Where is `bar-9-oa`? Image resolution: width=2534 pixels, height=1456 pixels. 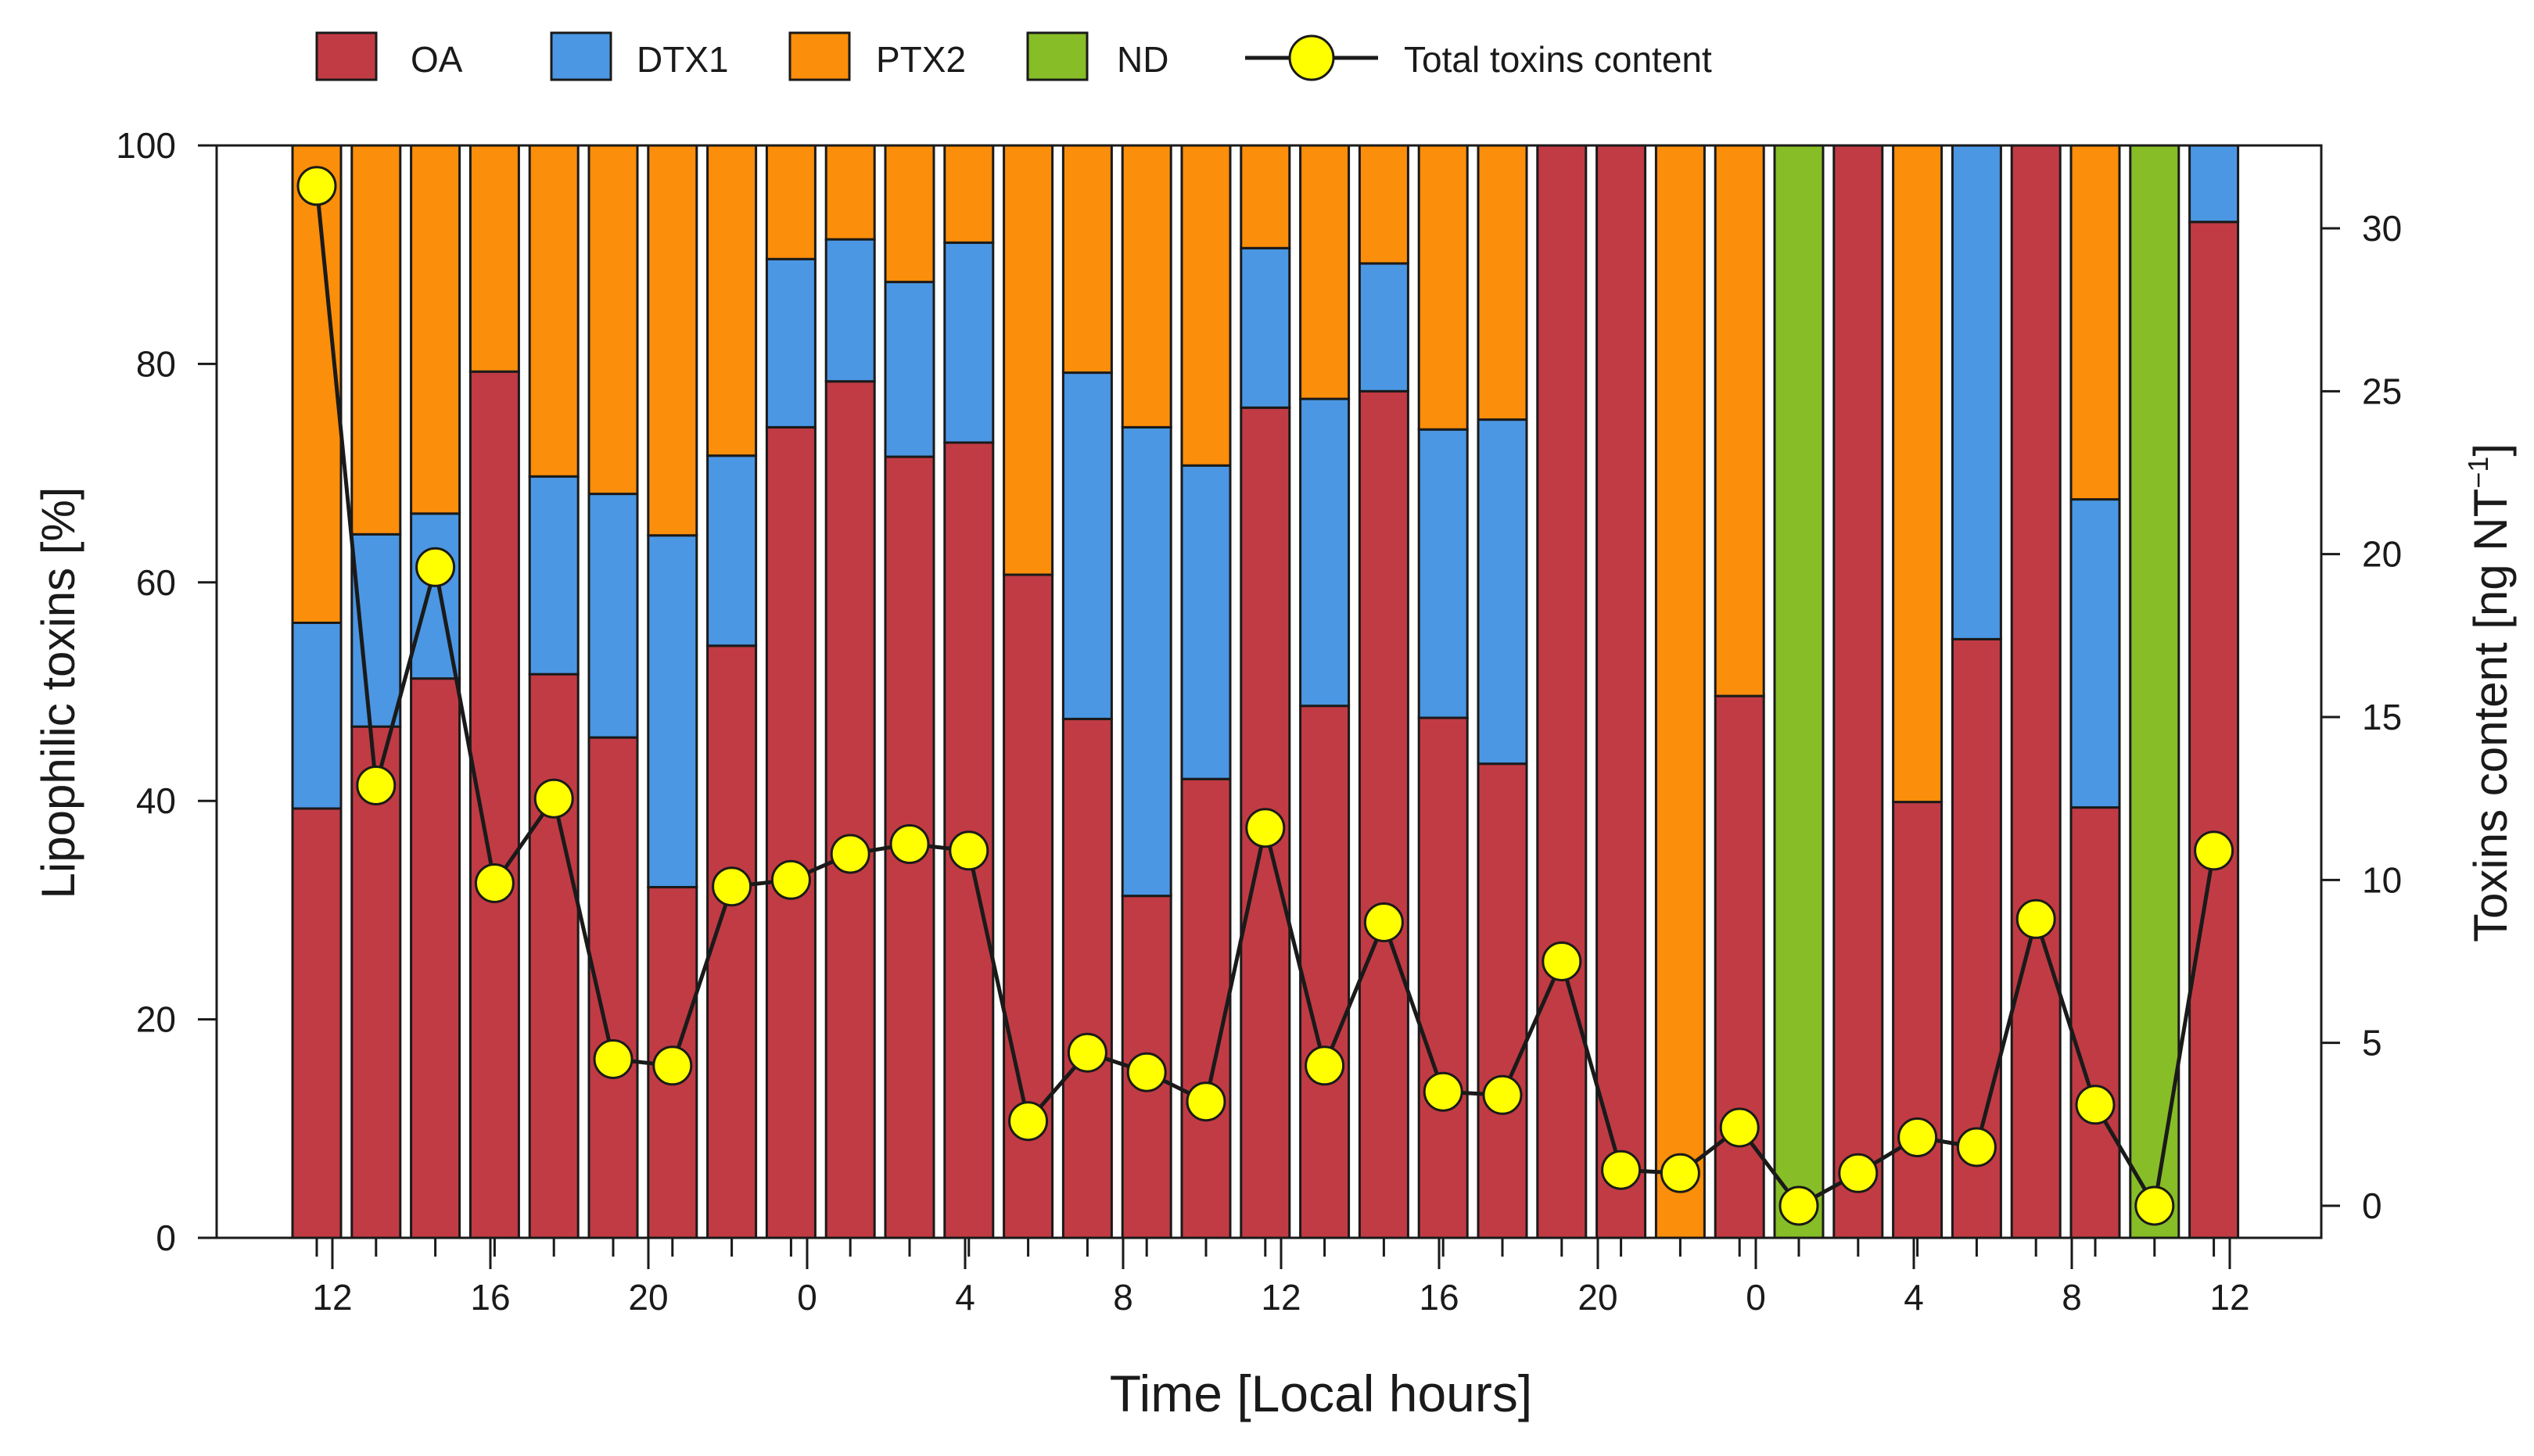
bar-9-oa is located at coordinates (791, 832).